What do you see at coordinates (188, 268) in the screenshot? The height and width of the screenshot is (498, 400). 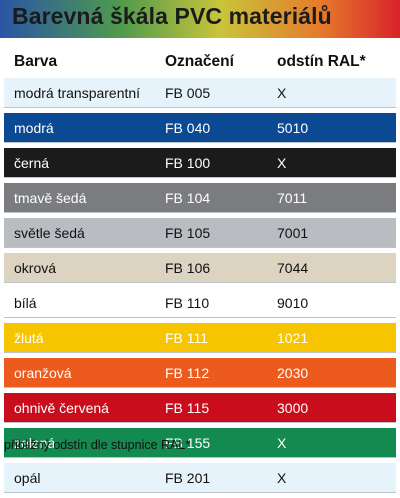 I see `code-cell: FB 106` at bounding box center [188, 268].